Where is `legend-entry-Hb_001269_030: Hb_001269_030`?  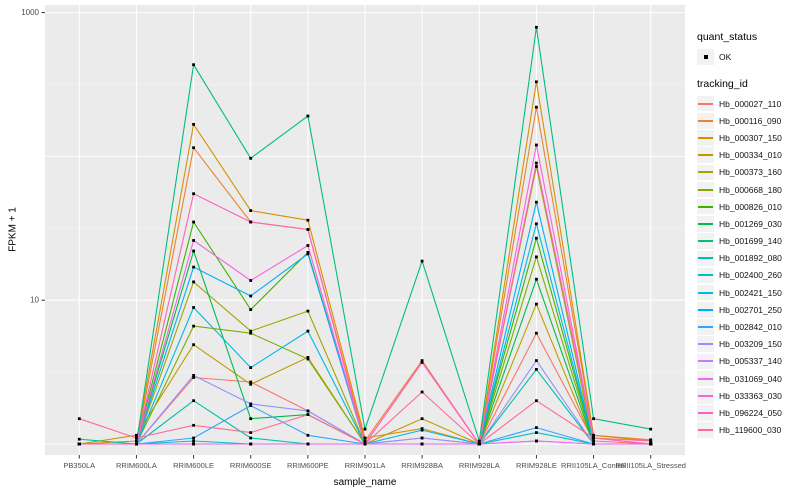 legend-entry-Hb_001269_030: Hb_001269_030 is located at coordinates (747, 223).